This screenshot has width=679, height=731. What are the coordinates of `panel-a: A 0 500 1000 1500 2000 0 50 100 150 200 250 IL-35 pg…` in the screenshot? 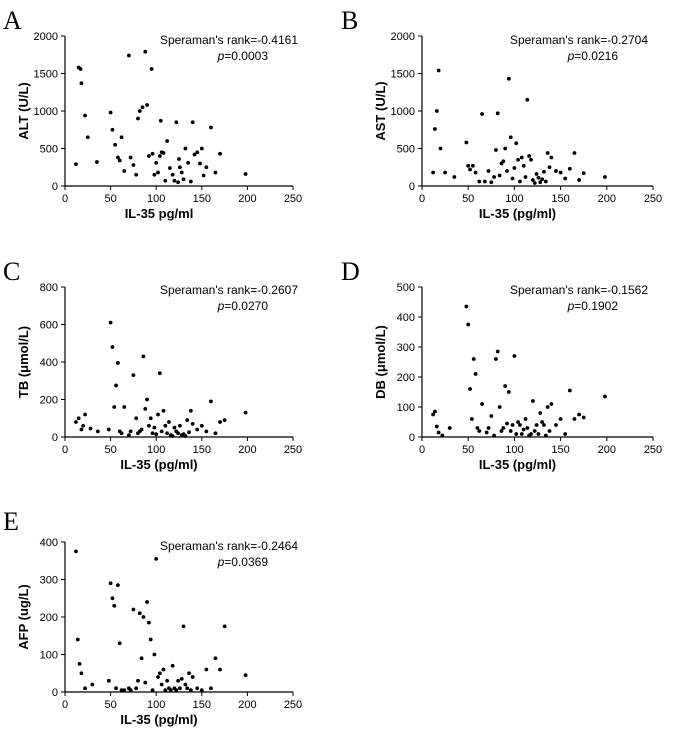 It's located at (152, 113).